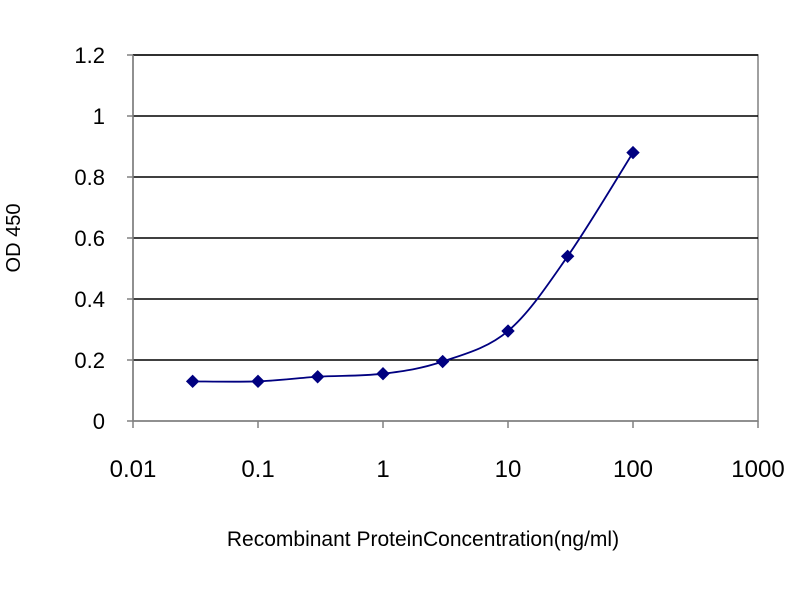 This screenshot has width=800, height=605. I want to click on x-tick-label: 0.1, so click(257, 469).